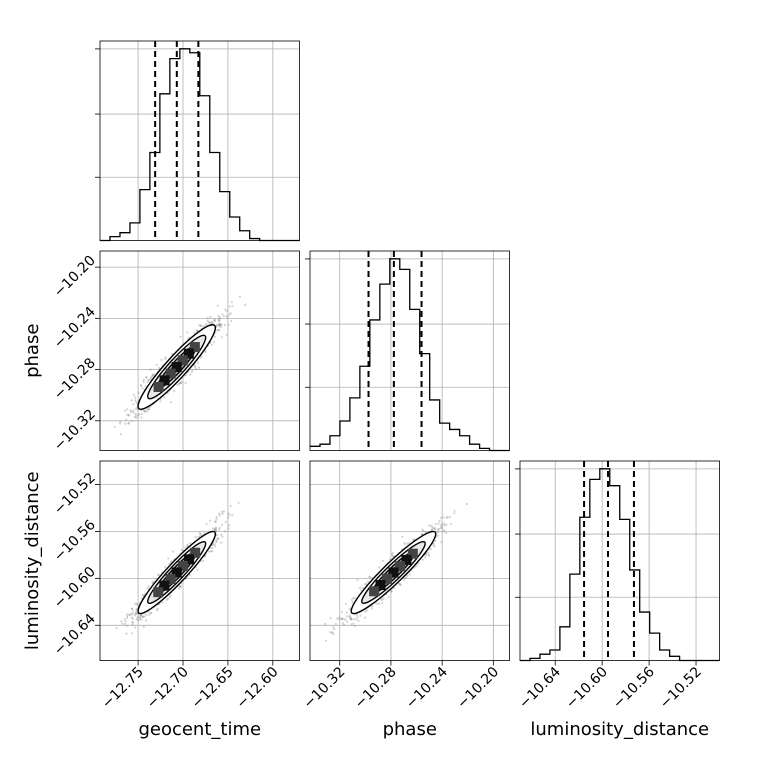 The image size is (760, 760). Describe the element at coordinates (75, 277) in the screenshot. I see `y-tick-label: −10.20` at that location.